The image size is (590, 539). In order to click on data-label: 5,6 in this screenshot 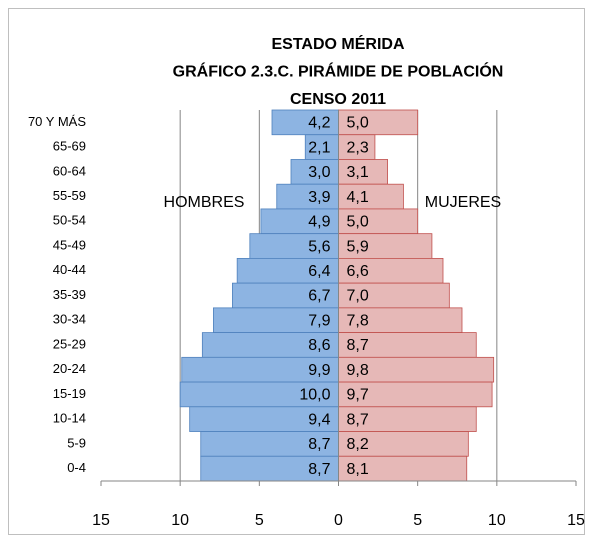, I will do `click(319, 246)`.